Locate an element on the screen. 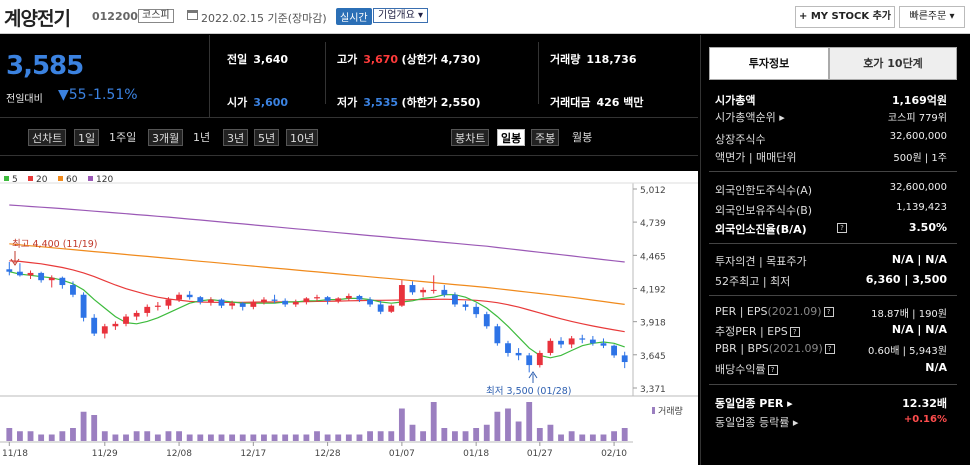  low-arrow-head is located at coordinates (533, 375).